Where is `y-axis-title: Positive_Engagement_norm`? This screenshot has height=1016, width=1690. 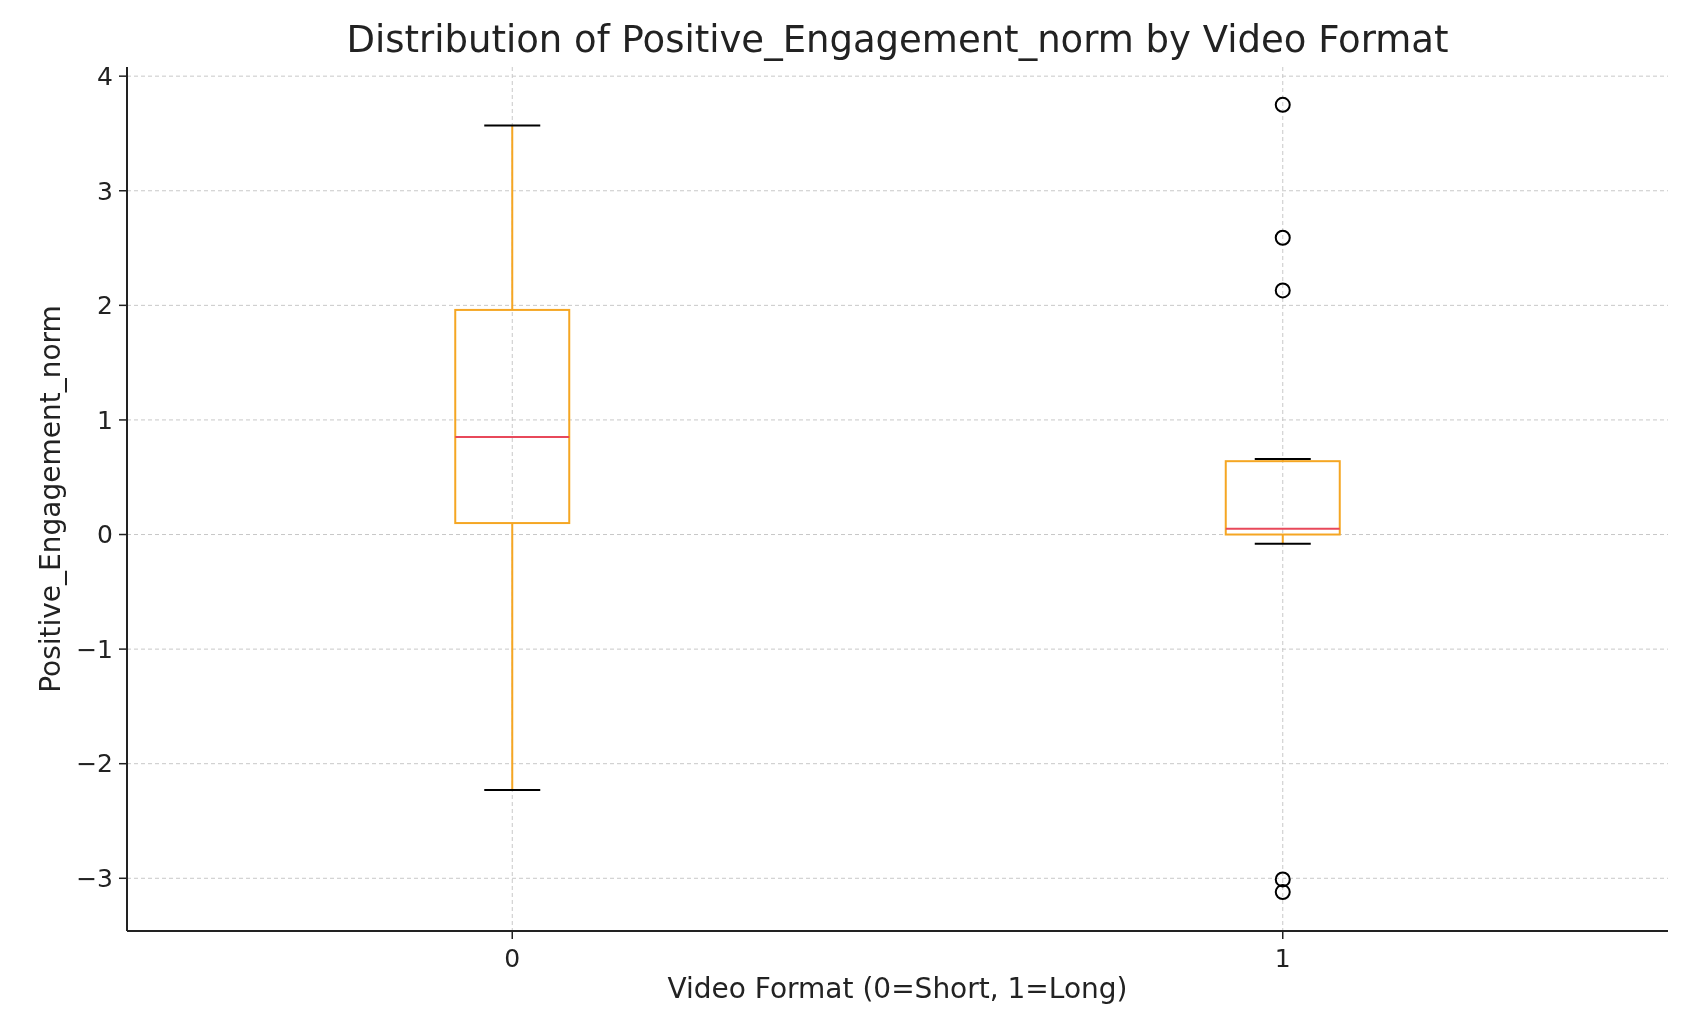
y-axis-title: Positive_Engagement_norm is located at coordinates (50, 499).